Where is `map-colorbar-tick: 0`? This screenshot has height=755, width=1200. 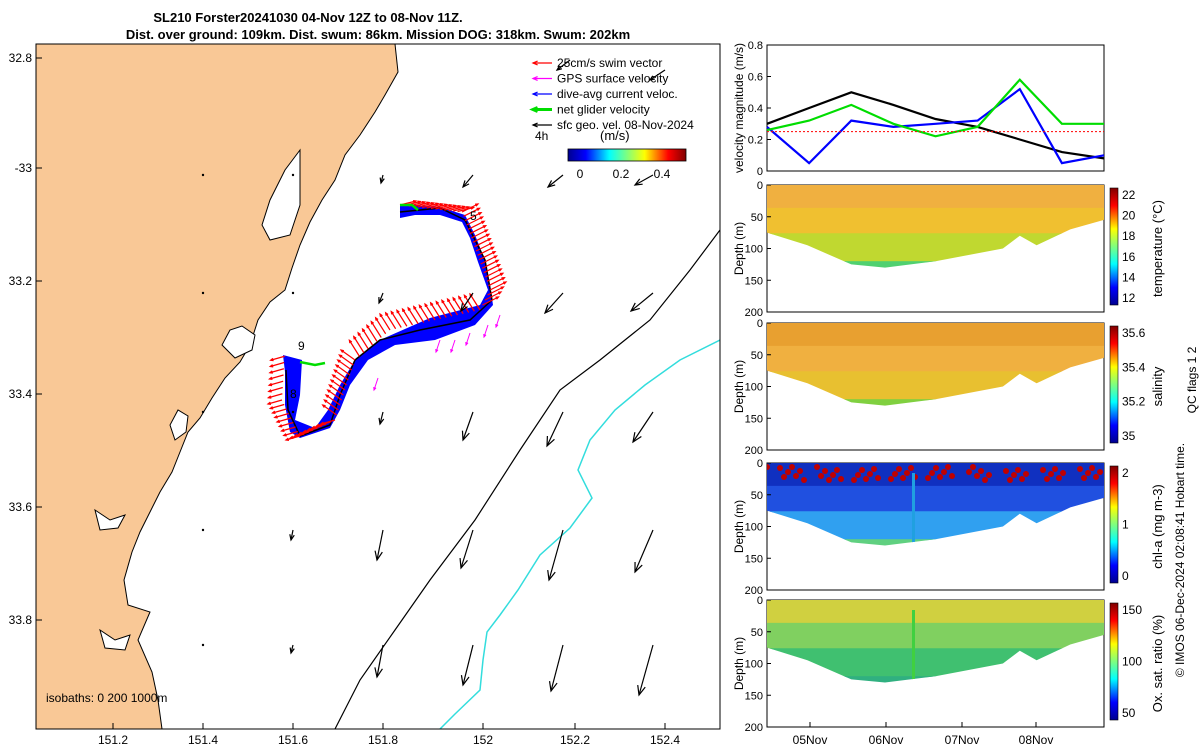 map-colorbar-tick: 0 is located at coordinates (580, 174).